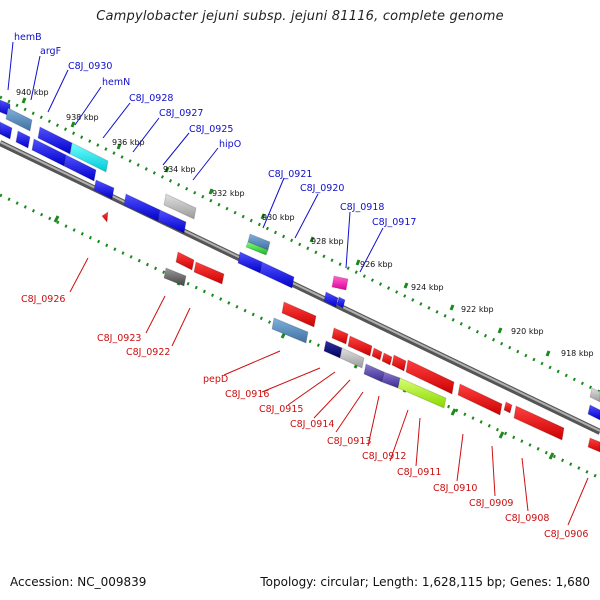  Describe the element at coordinates (128, 142) in the screenshot. I see `tick-label: 936 kbp` at that location.